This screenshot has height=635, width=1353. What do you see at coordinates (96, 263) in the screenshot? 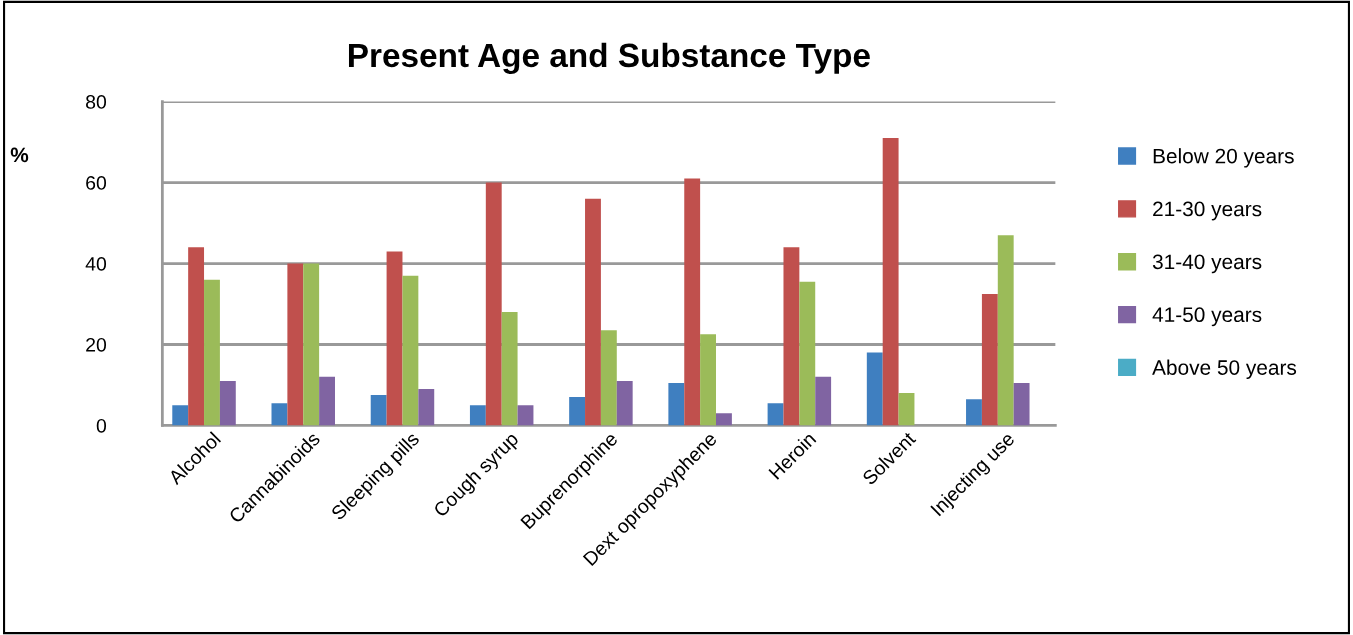
I see `y-tick-label: 40` at bounding box center [96, 263].